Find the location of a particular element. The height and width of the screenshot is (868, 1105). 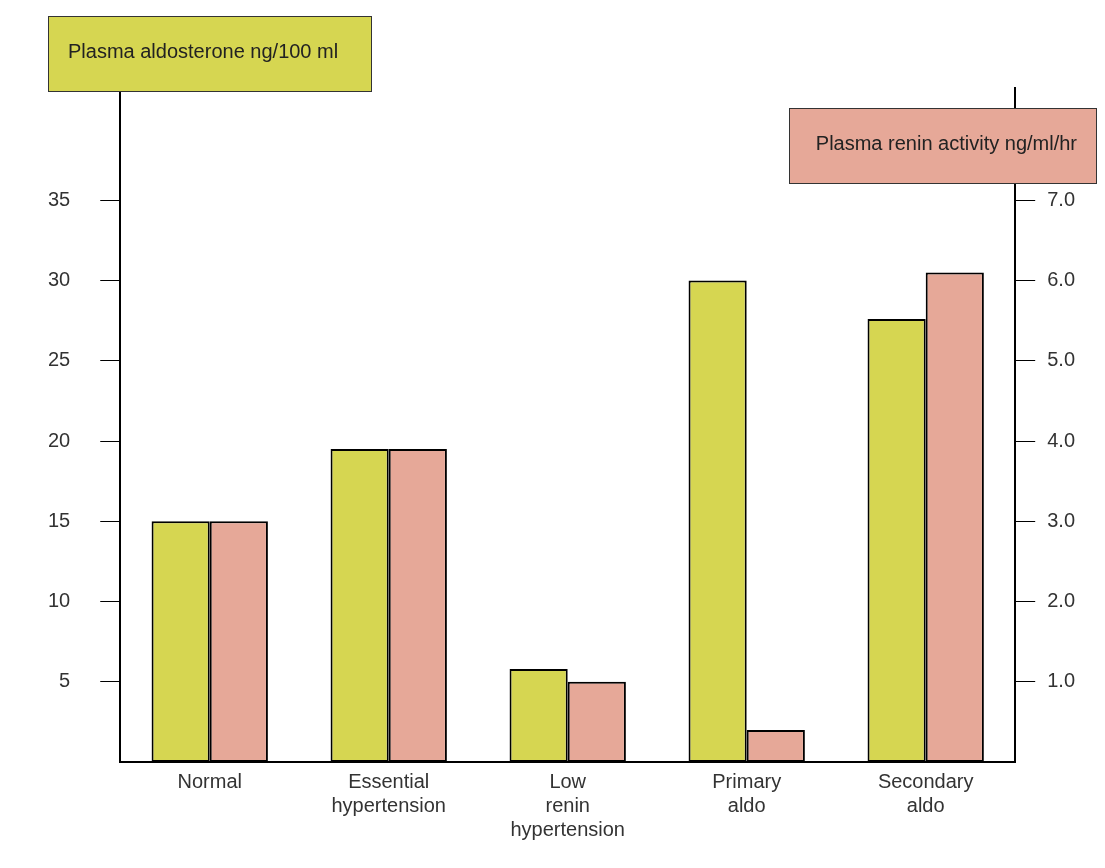

y-tick-label: 15 is located at coordinates (59, 519).